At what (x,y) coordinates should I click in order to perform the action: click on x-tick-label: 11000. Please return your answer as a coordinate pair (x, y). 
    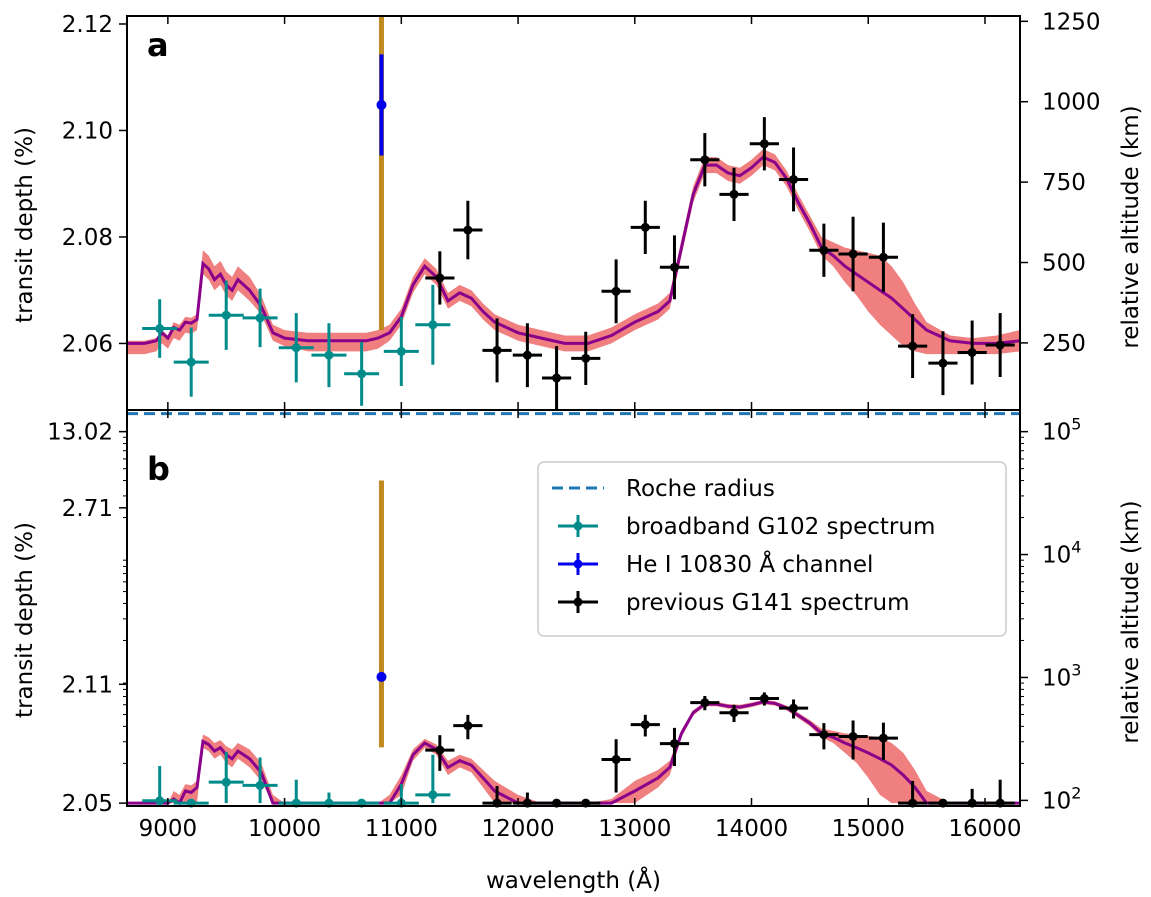
    Looking at the image, I should click on (401, 829).